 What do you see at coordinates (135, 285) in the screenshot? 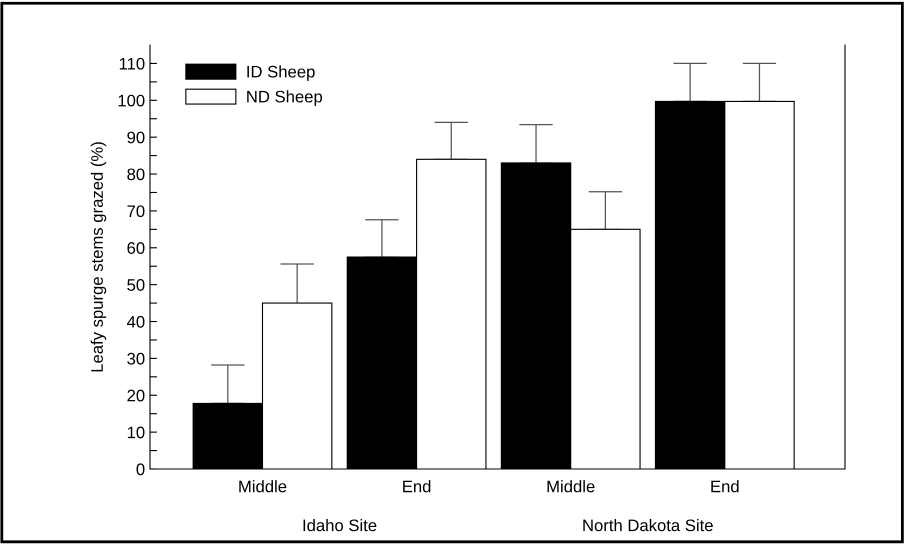
I see `y-tick-label: 50` at bounding box center [135, 285].